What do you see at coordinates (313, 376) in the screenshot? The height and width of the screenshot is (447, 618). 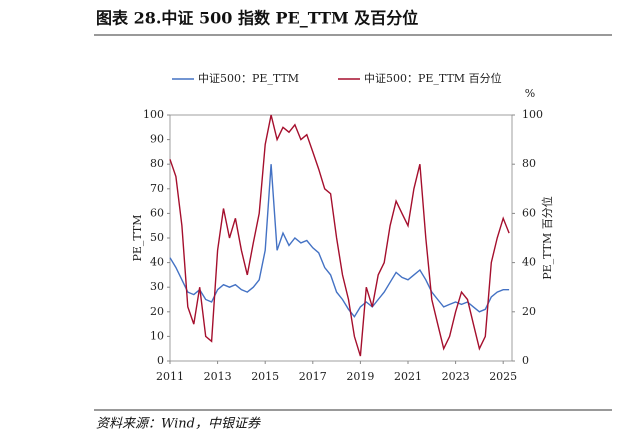 I see `x-tick-label: 2017` at bounding box center [313, 376].